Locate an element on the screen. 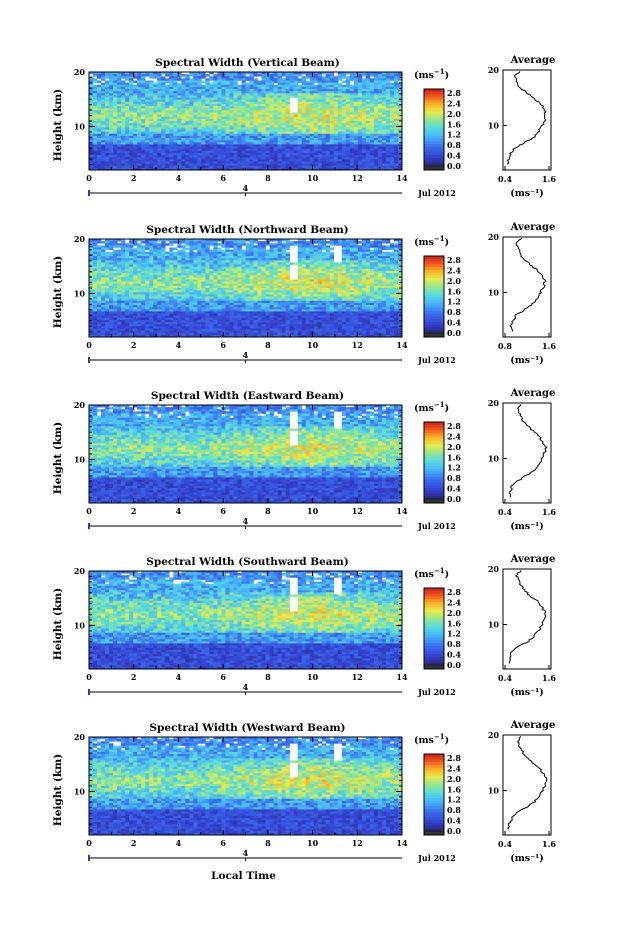 The image size is (618, 929). colorbar: 2.82.42.01.61.20.80.40.0(ms−1) is located at coordinates (437, 119).